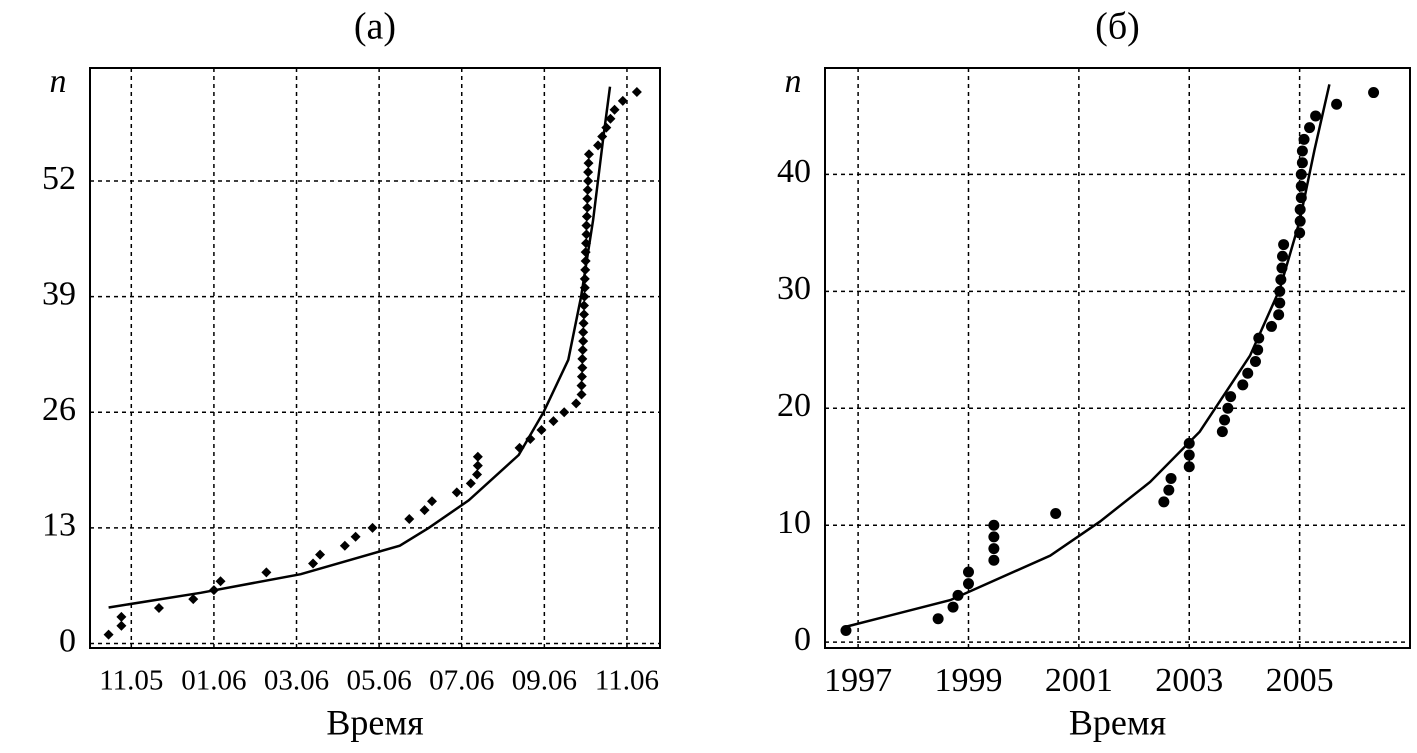  I want to click on y-tick-label: 40, so click(794, 171).